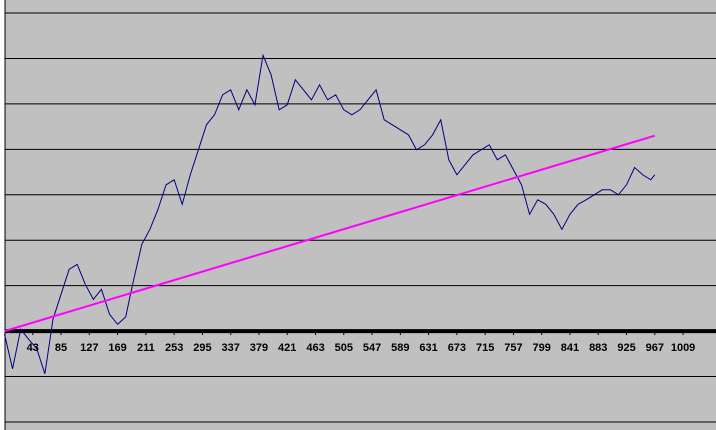 The image size is (716, 430). Describe the element at coordinates (598, 348) in the screenshot. I see `x-tick-label: 883` at that location.